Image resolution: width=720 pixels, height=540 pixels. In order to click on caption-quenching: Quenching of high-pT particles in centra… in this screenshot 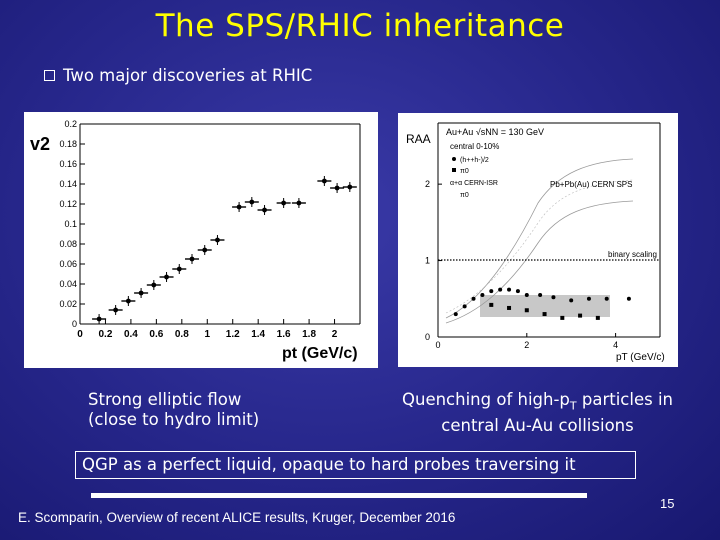, I will do `click(537, 413)`.